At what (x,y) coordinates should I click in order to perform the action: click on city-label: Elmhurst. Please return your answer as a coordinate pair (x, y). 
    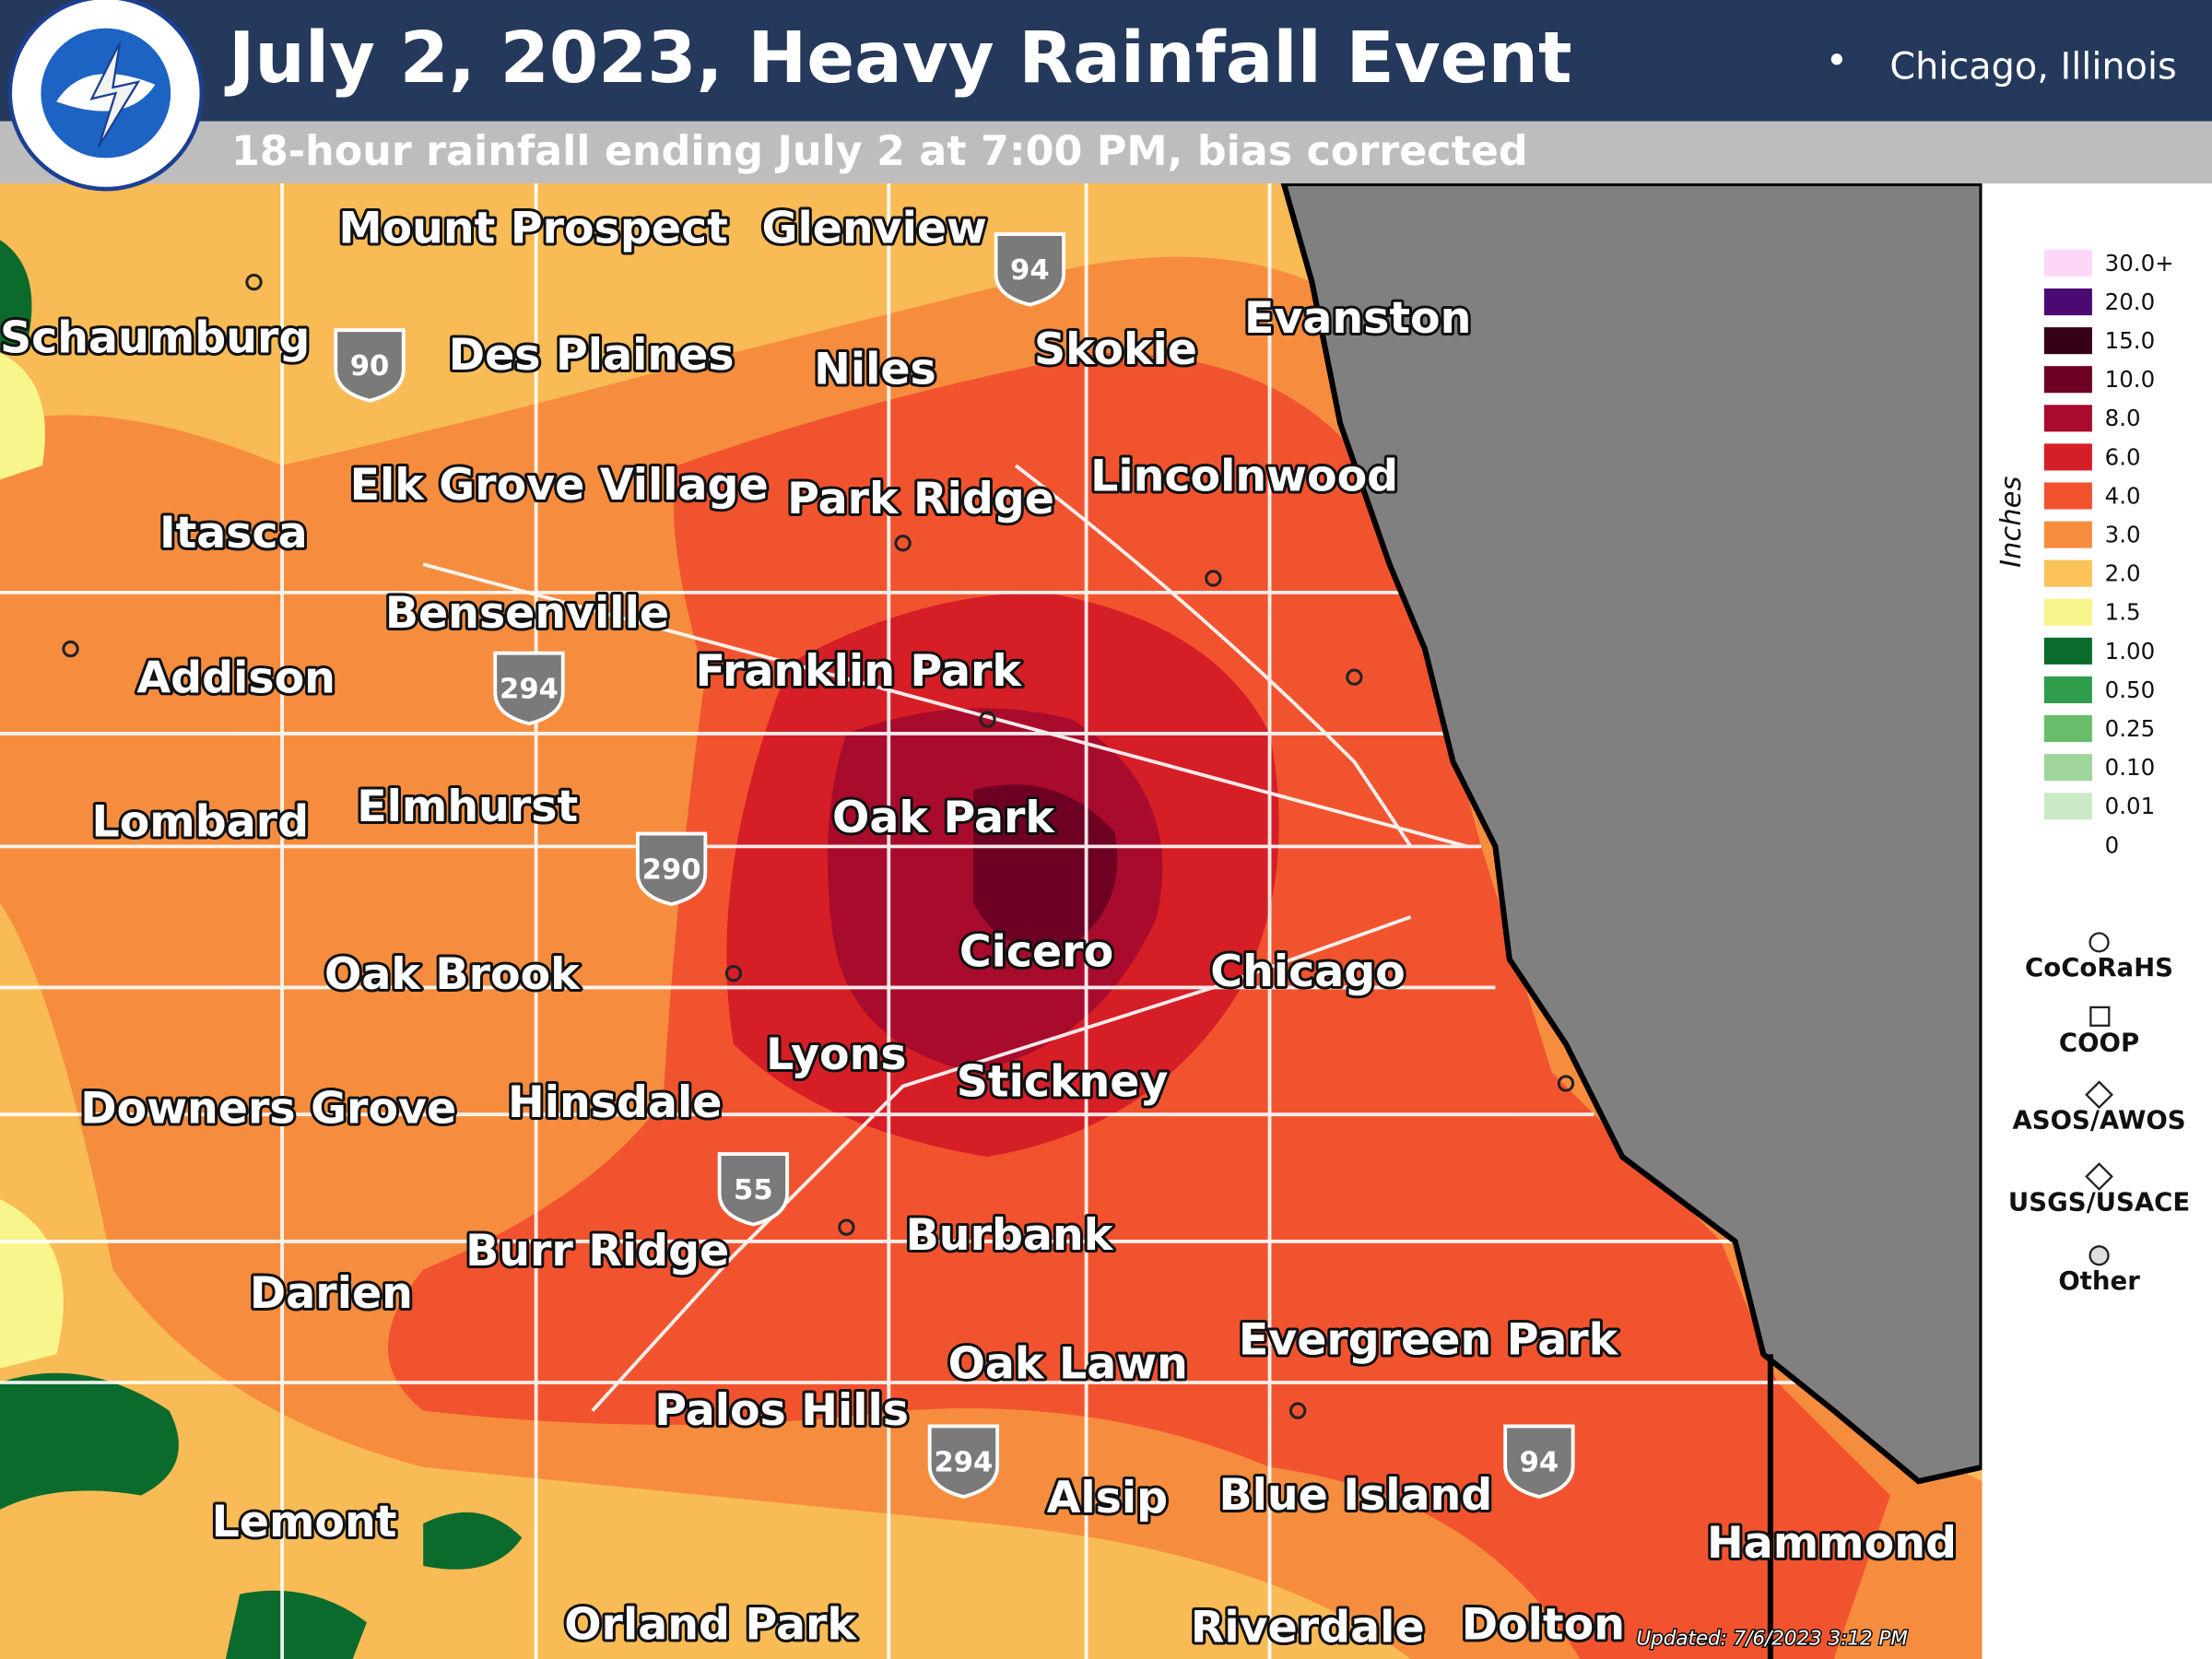
    Looking at the image, I should click on (467, 807).